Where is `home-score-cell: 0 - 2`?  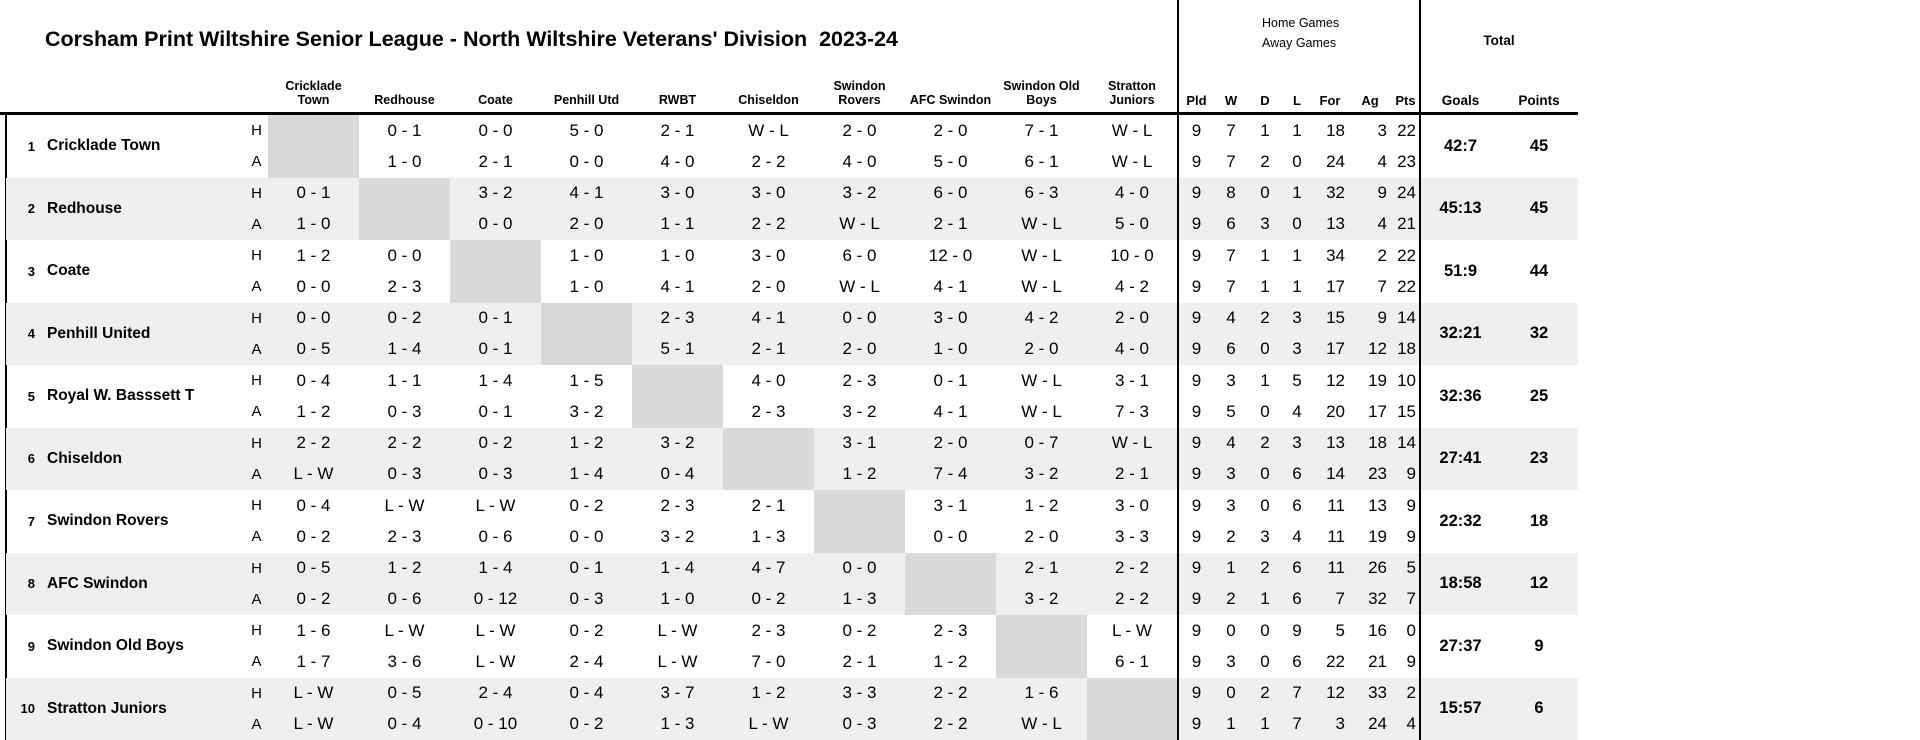 home-score-cell: 0 - 2 is located at coordinates (404, 318).